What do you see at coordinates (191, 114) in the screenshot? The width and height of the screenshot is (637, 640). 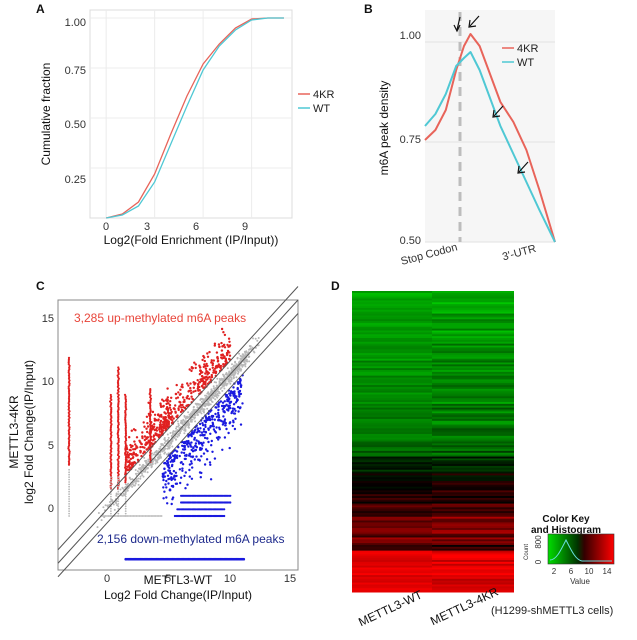 I see `panel-a-plot-area` at bounding box center [191, 114].